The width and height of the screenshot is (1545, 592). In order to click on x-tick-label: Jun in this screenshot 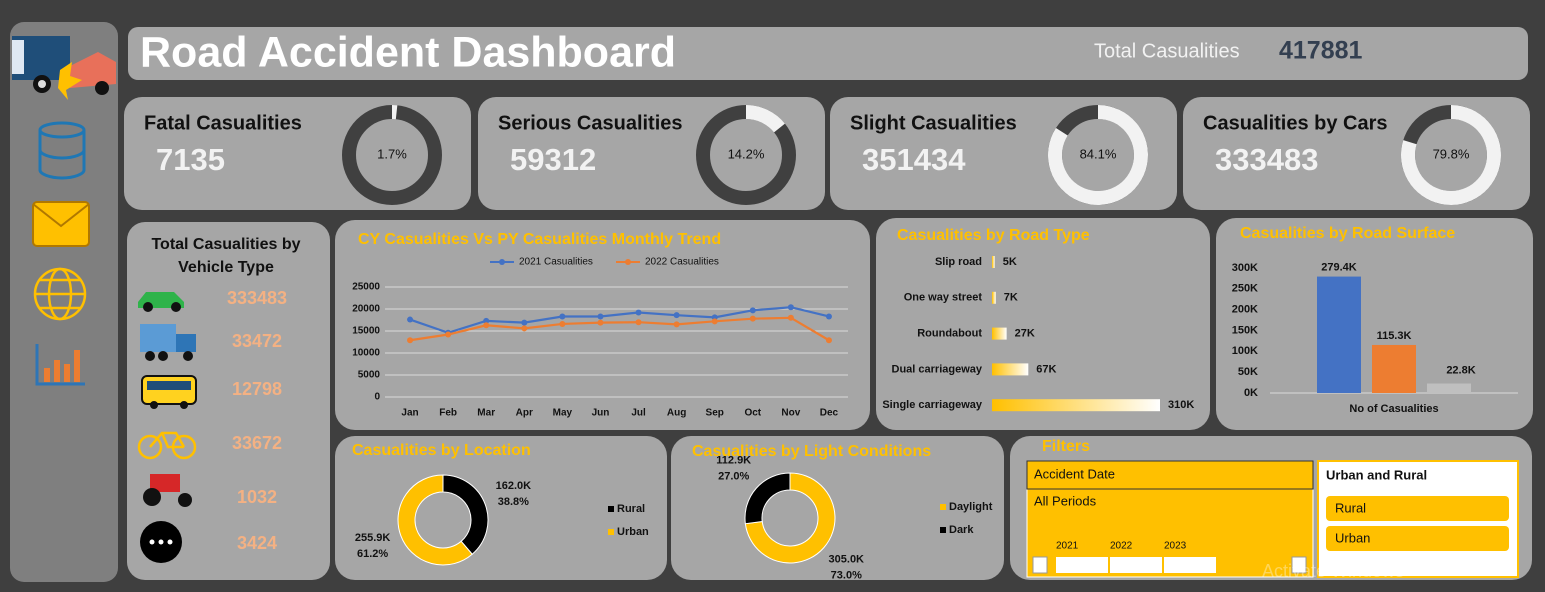, I will do `click(601, 413)`.